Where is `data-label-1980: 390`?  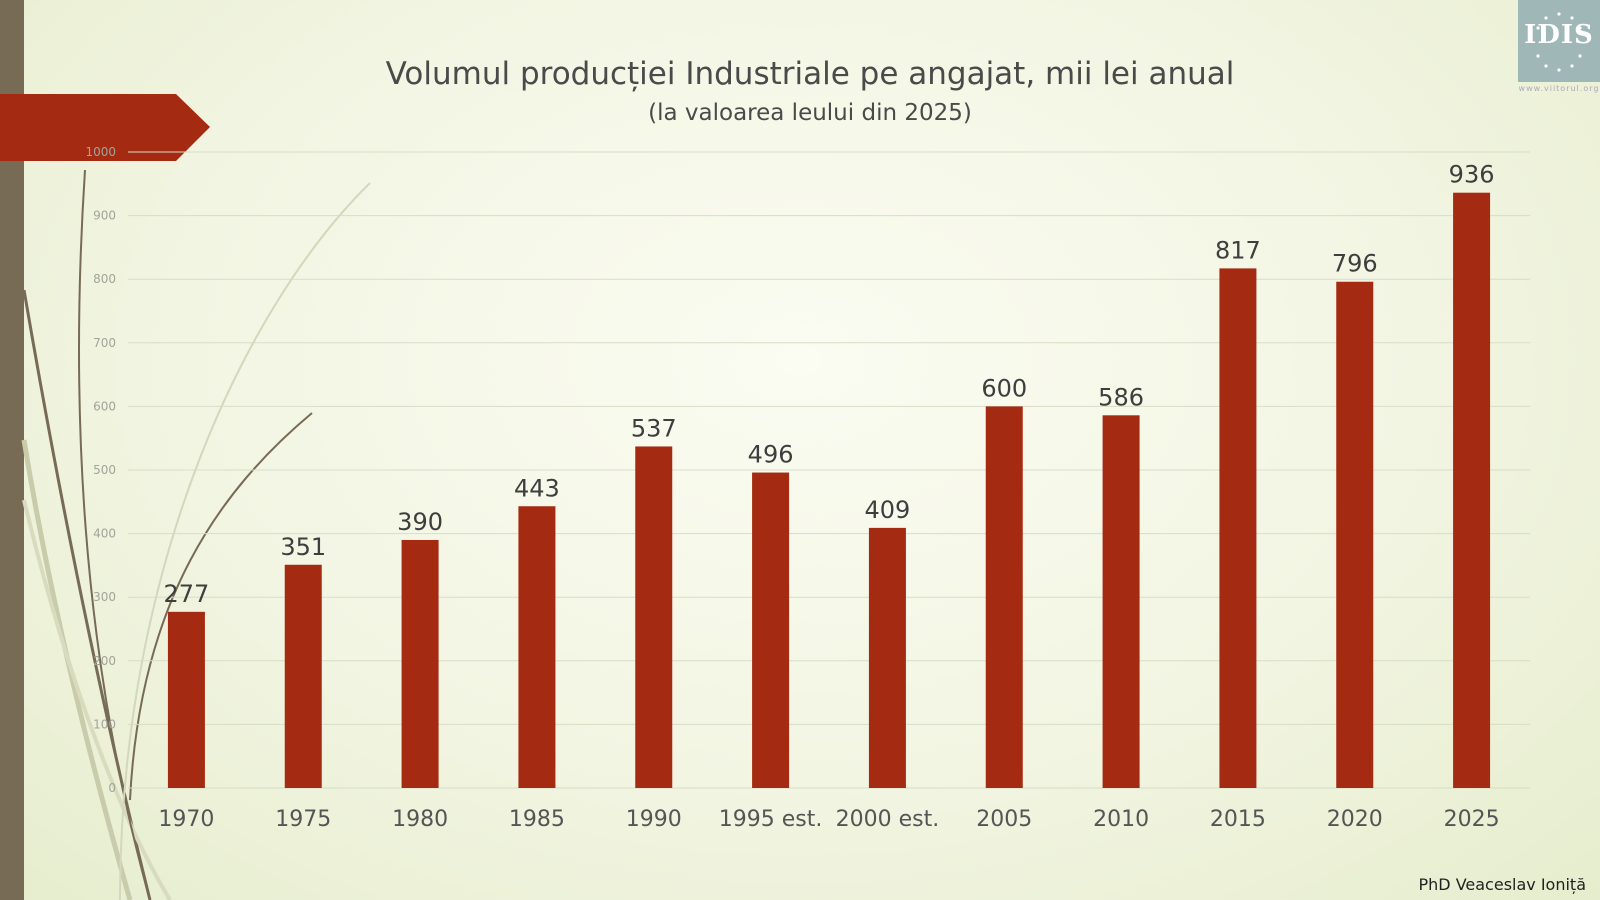 data-label-1980: 390 is located at coordinates (420, 522).